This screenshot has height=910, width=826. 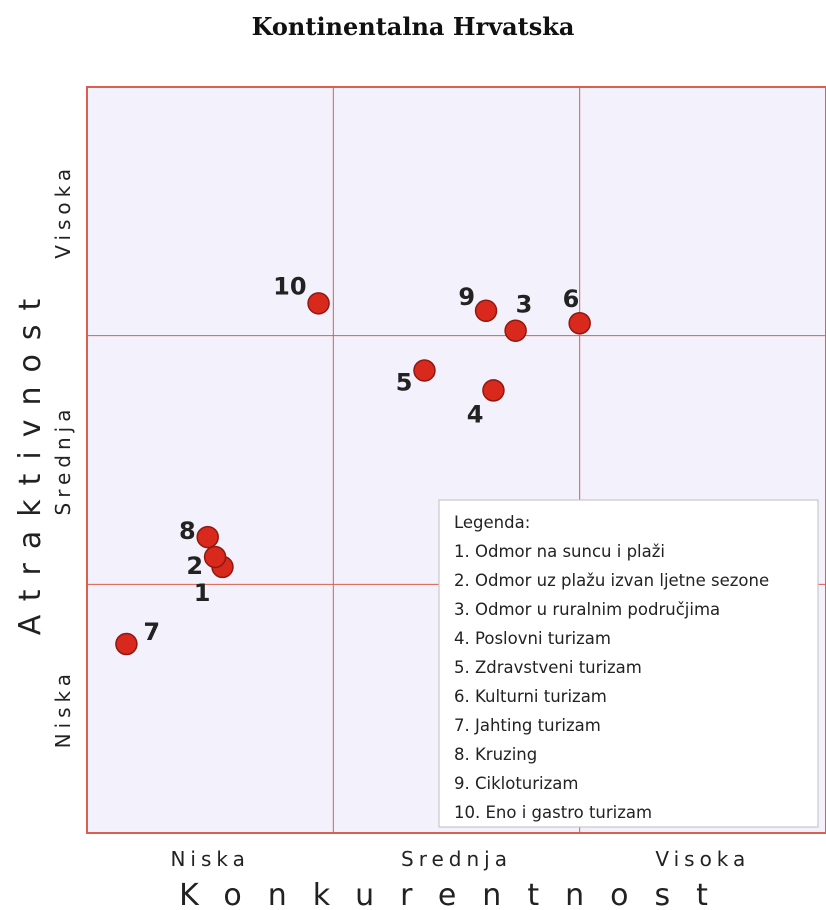 I want to click on data-point-label: 8, so click(x=187, y=531).